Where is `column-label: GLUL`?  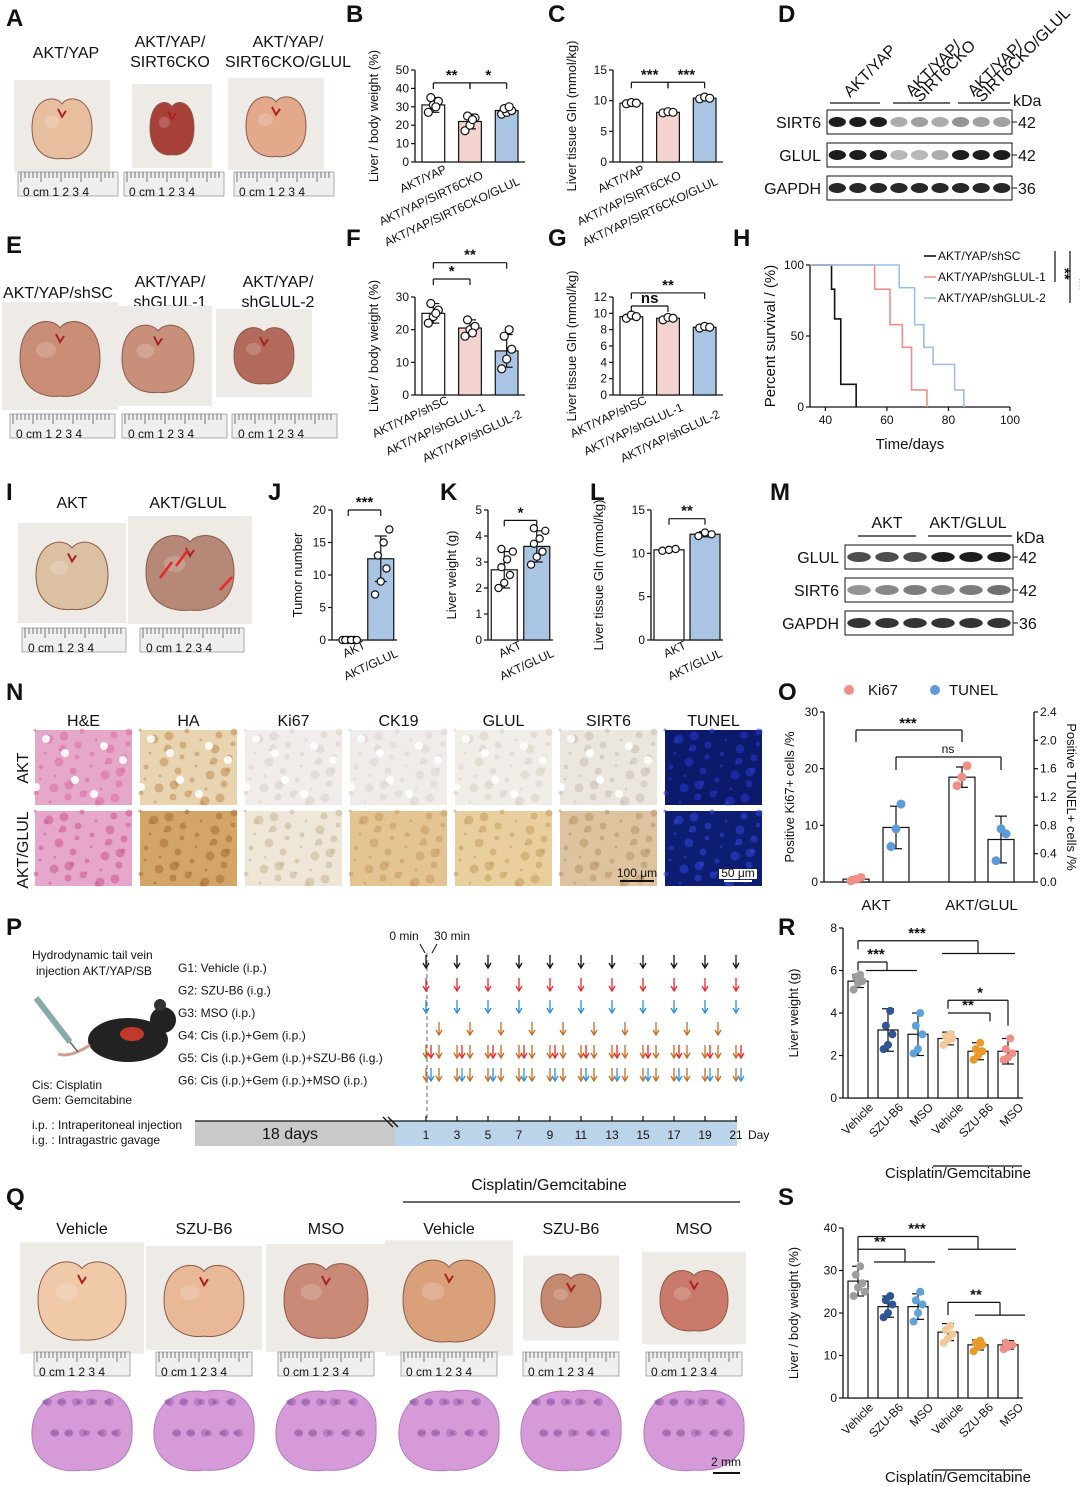
column-label: GLUL is located at coordinates (504, 721).